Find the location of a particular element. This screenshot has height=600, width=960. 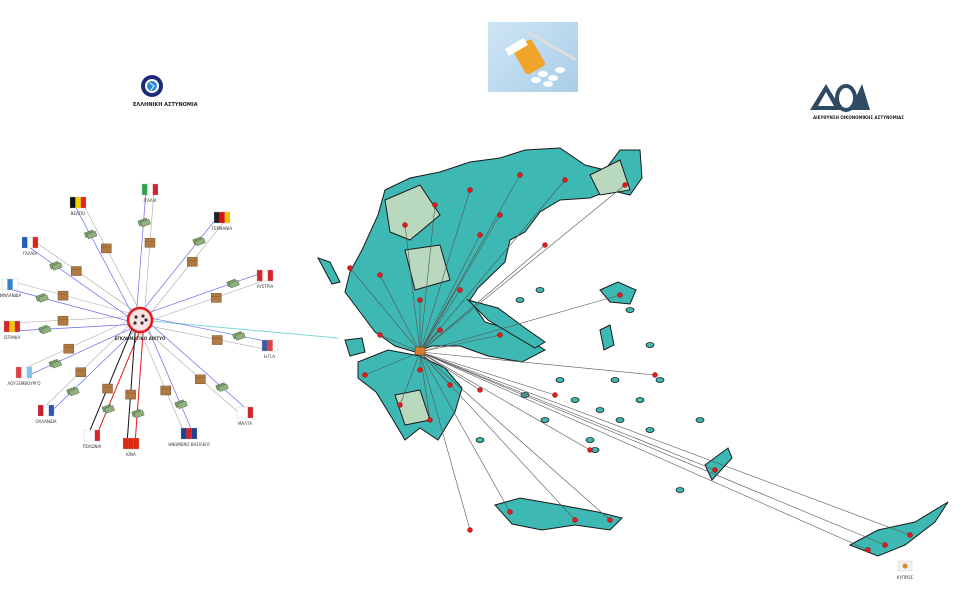

map-region-cyprus is located at coordinates (898, 529).